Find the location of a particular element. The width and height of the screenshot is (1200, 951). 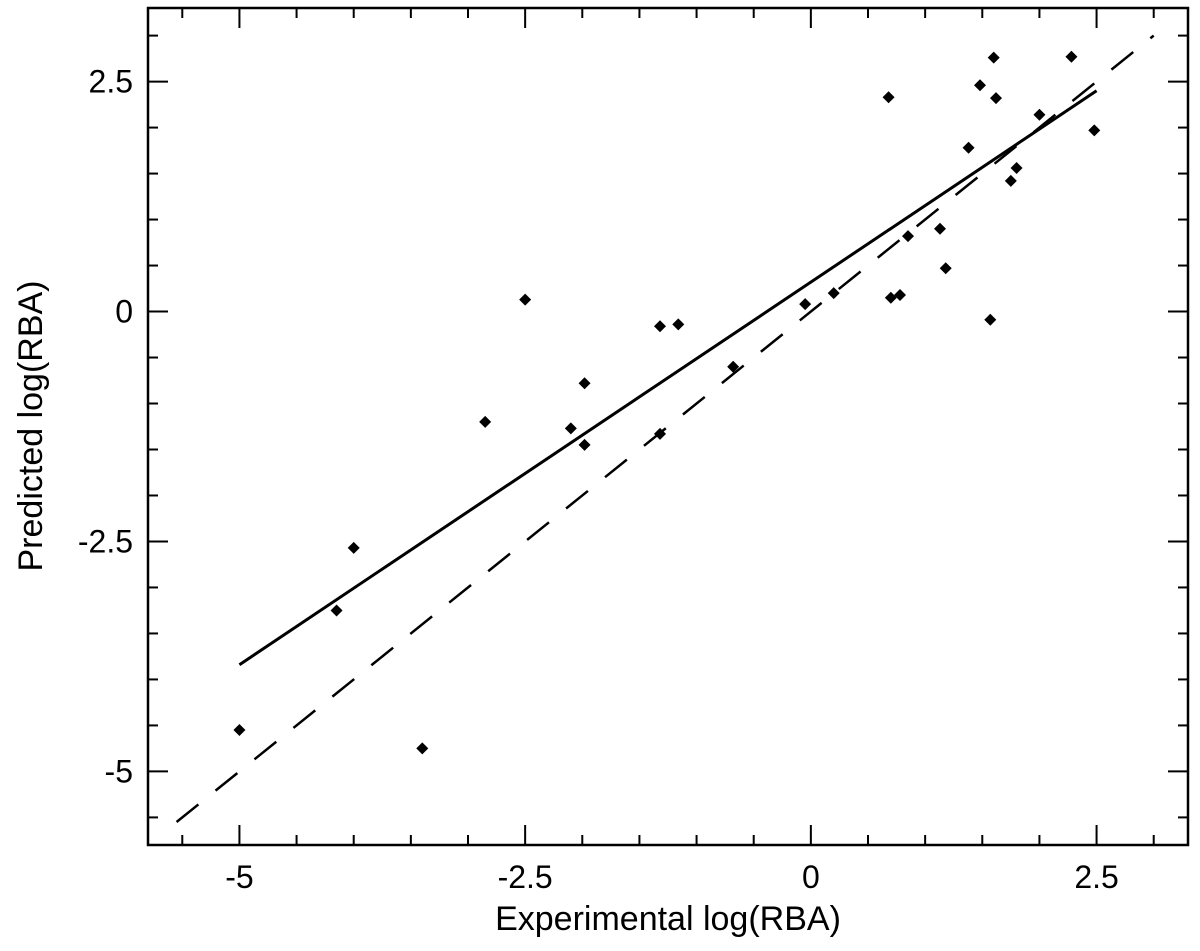

y-tick-label: 0 is located at coordinates (124, 312).